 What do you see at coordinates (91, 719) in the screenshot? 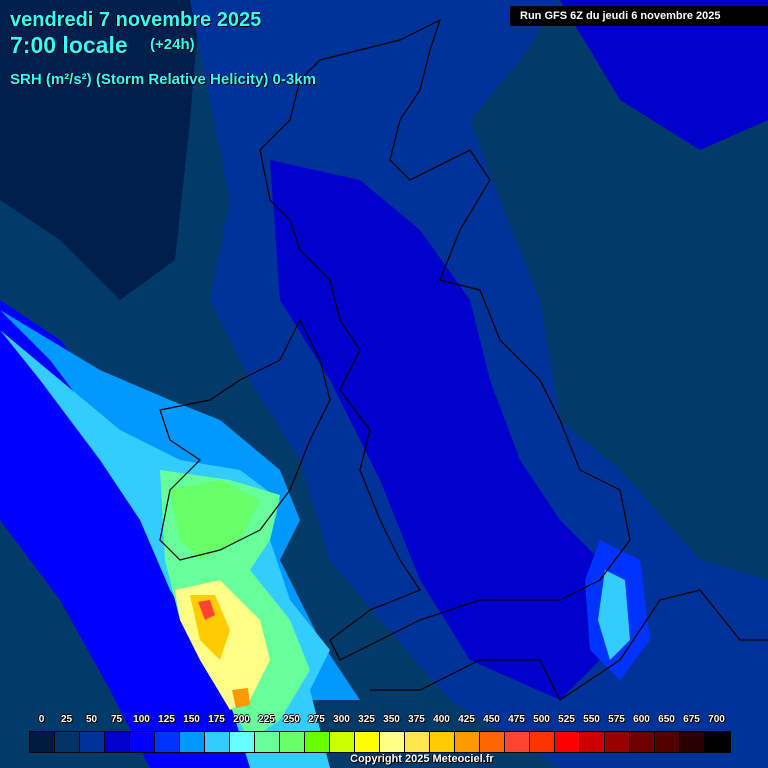
I see `legend-label: 50` at bounding box center [91, 719].